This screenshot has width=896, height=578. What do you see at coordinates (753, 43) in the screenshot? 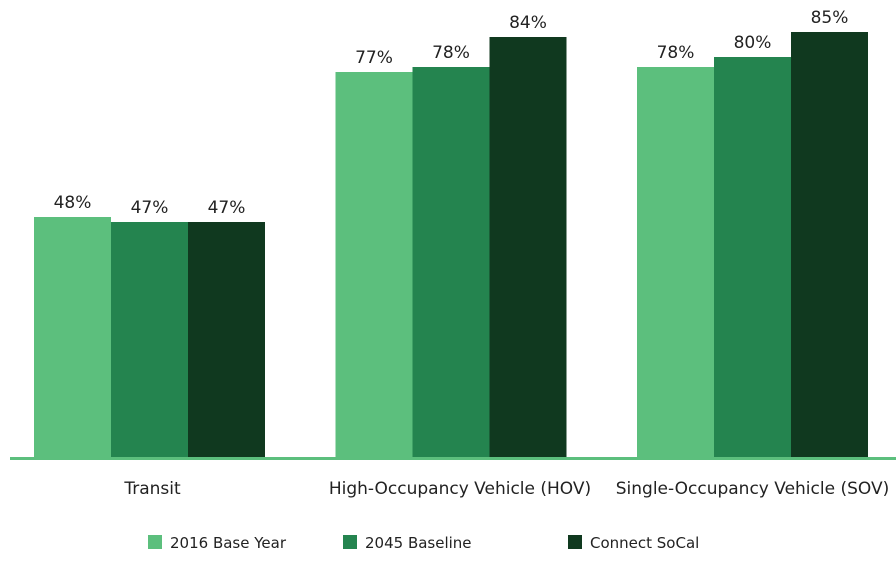
I see `data-label: 80%` at bounding box center [753, 43].